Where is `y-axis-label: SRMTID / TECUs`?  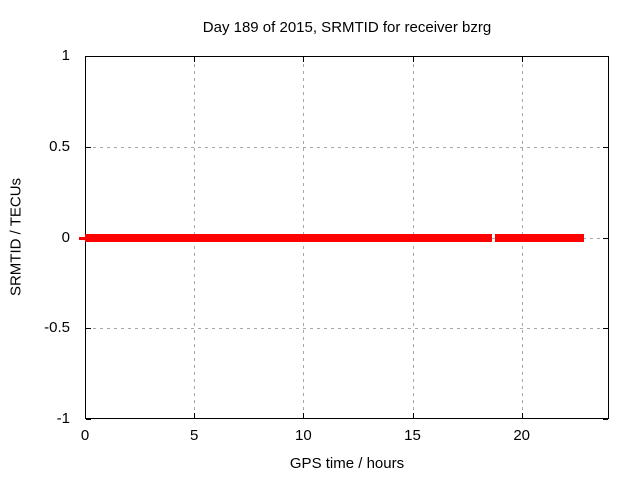
y-axis-label: SRMTID / TECUs is located at coordinates (16, 237).